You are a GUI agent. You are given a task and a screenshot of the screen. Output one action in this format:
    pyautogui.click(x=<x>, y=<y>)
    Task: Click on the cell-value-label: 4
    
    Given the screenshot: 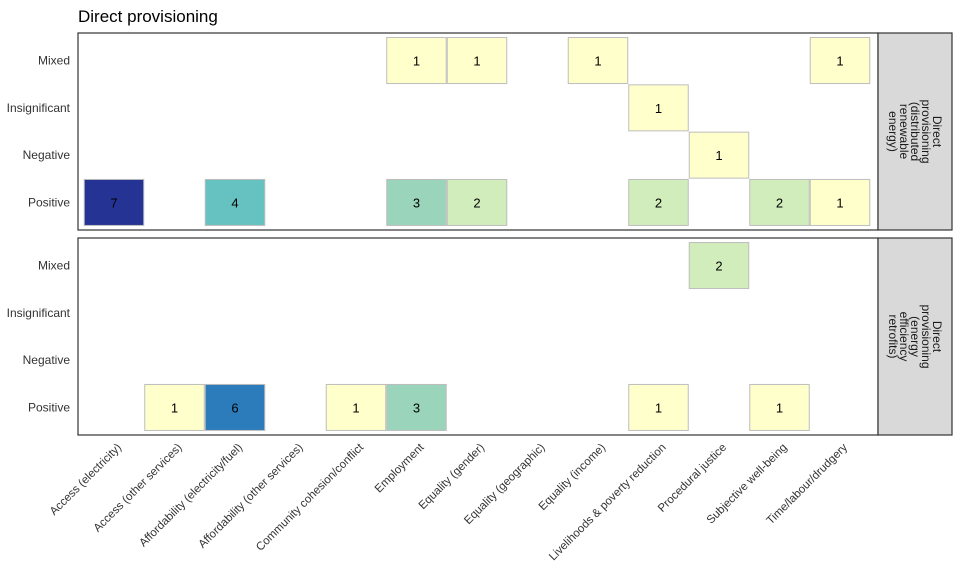 What is the action you would take?
    pyautogui.click(x=234, y=202)
    